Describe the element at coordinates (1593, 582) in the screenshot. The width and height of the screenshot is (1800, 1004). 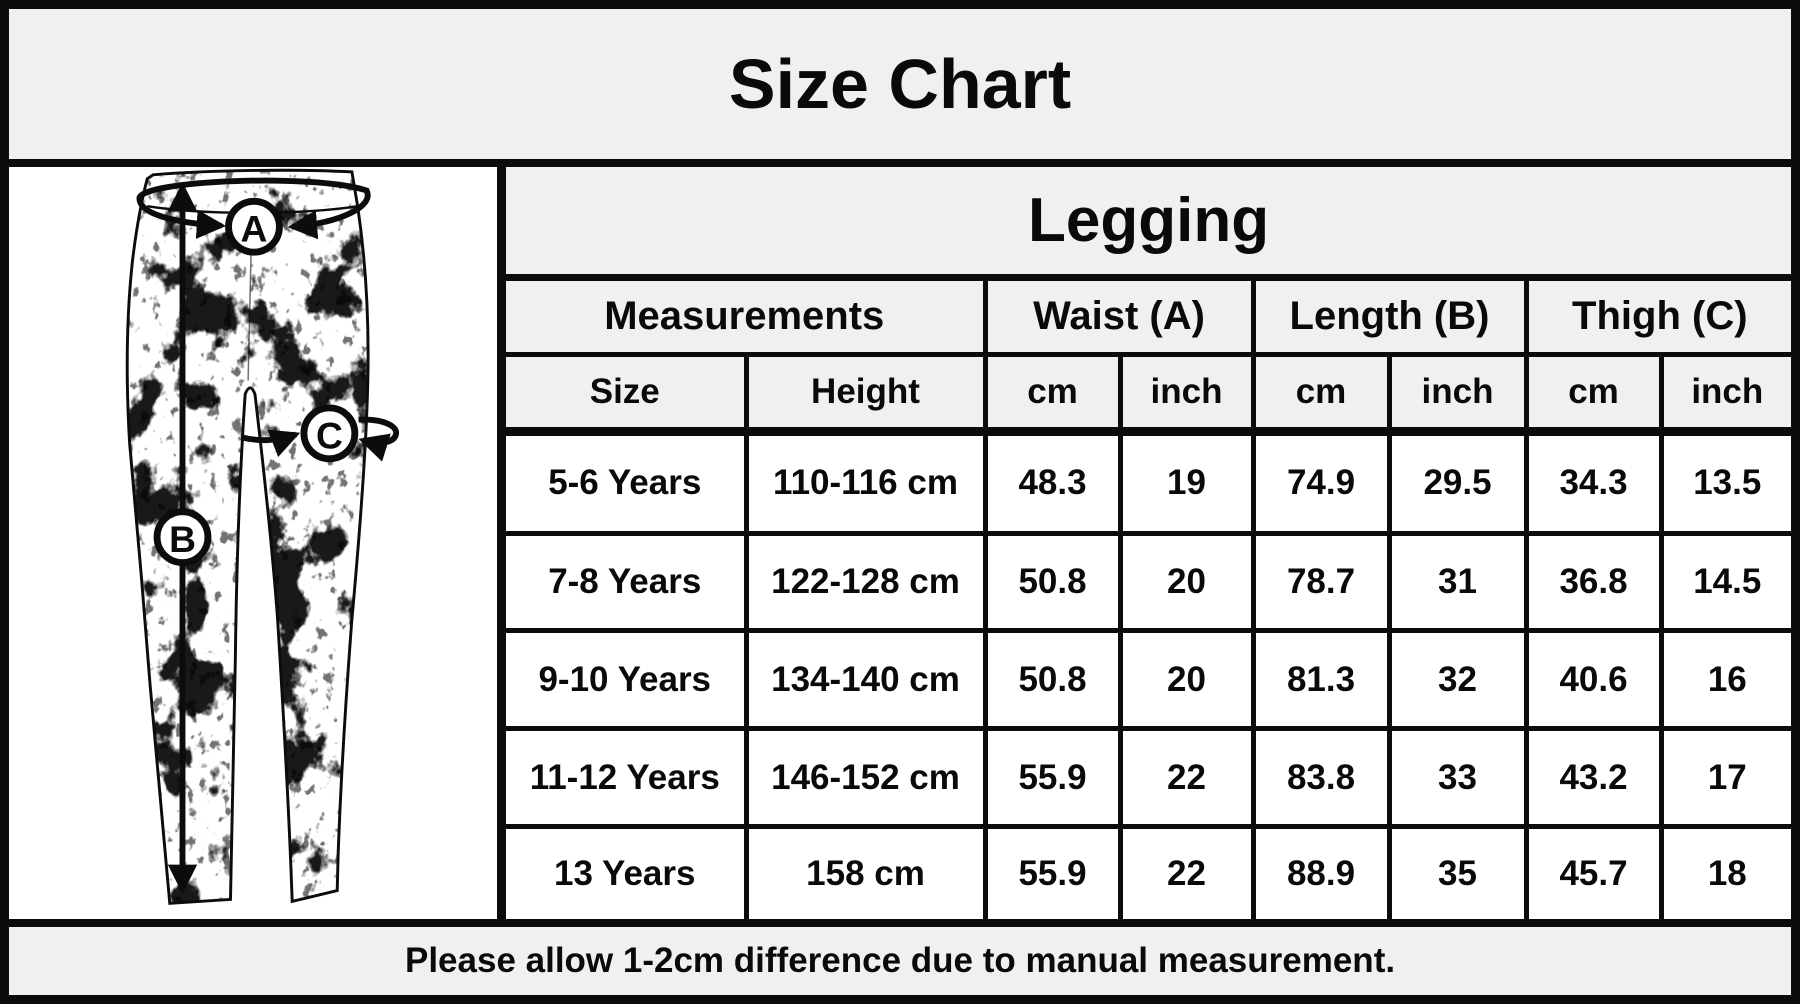
I see `cell-thigh-cm: 36.8` at that location.